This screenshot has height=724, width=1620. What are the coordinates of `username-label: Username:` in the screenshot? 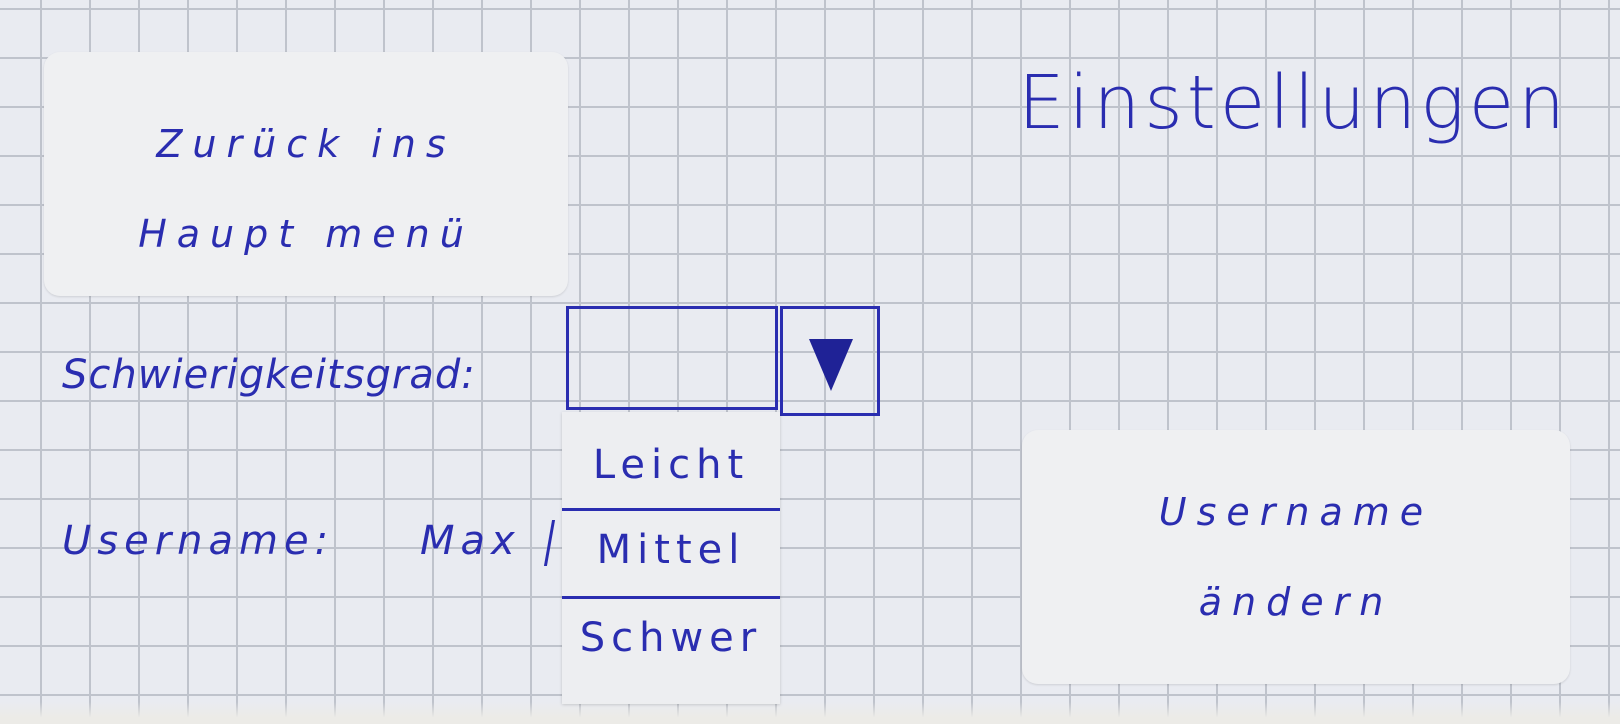 It's located at (198, 541).